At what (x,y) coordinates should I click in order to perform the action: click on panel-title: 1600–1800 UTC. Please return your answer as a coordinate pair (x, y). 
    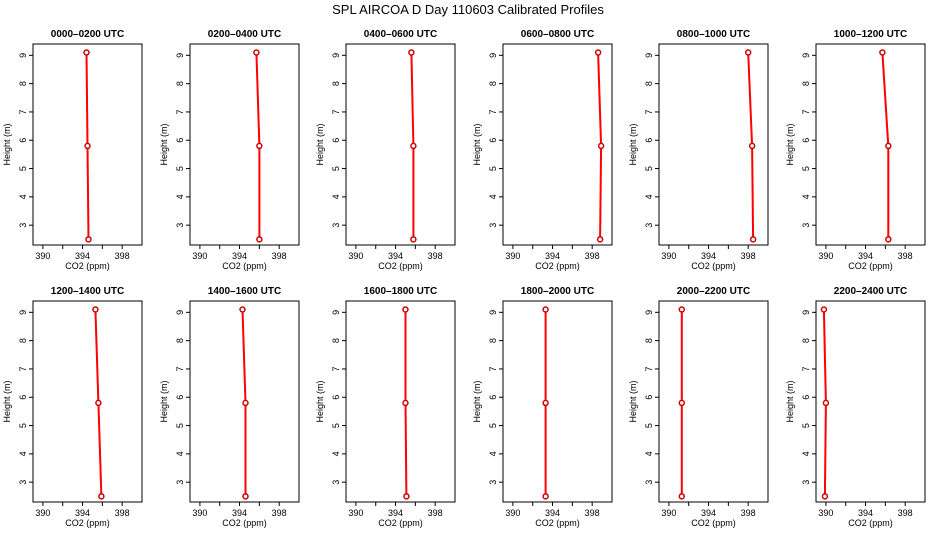
    Looking at the image, I should click on (400, 291).